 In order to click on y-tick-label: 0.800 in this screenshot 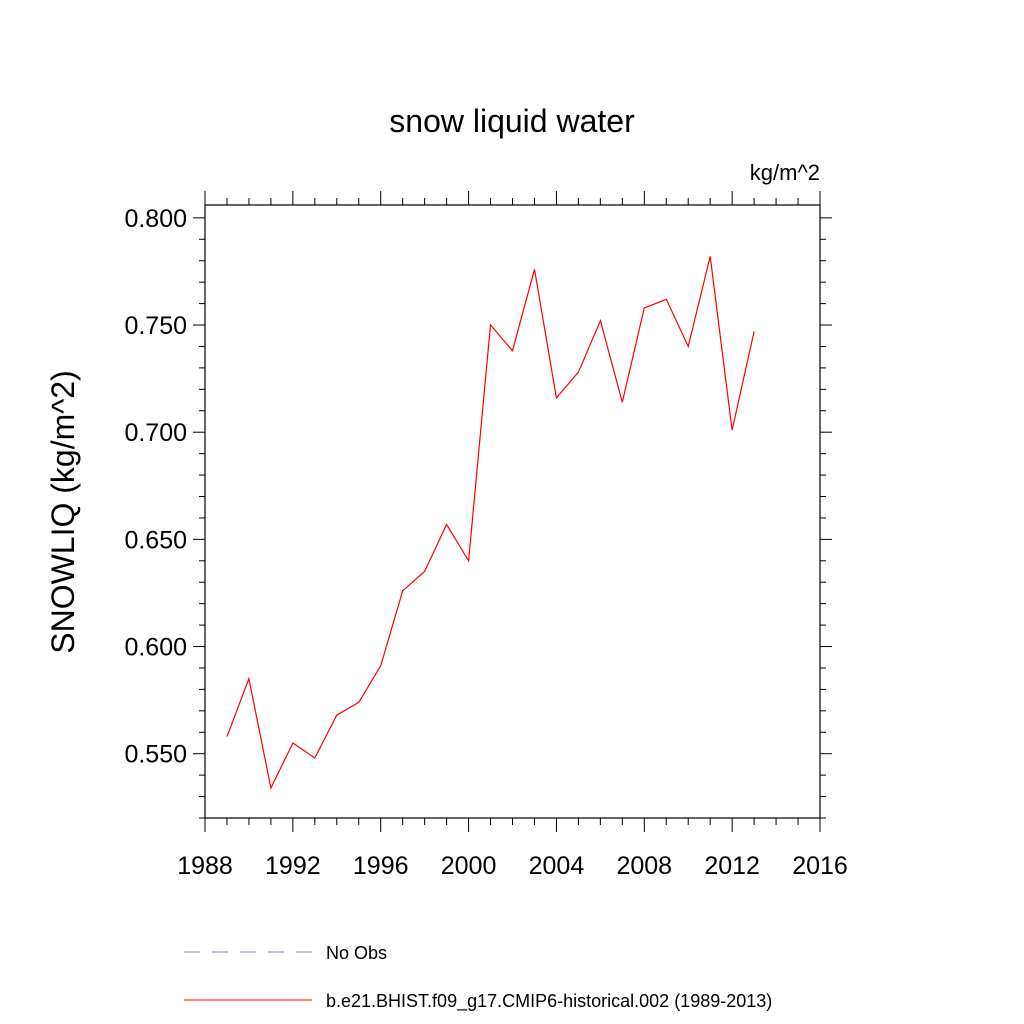, I will do `click(155, 219)`.